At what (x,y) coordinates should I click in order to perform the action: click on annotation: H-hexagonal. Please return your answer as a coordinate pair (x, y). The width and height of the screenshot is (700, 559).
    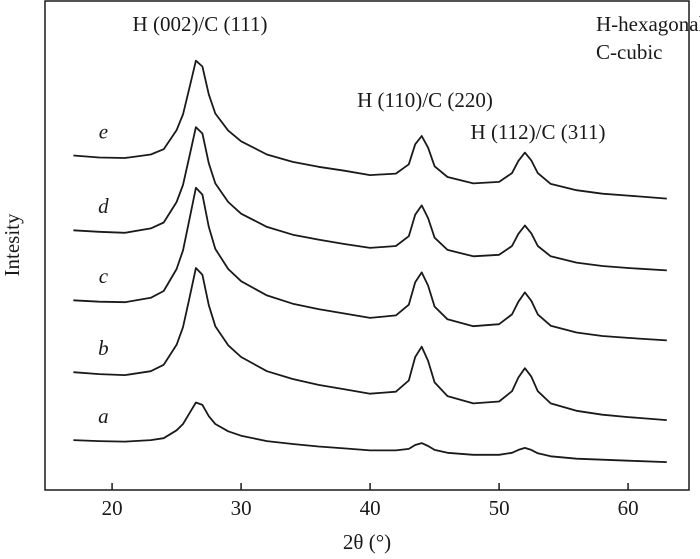
    Looking at the image, I should click on (648, 24).